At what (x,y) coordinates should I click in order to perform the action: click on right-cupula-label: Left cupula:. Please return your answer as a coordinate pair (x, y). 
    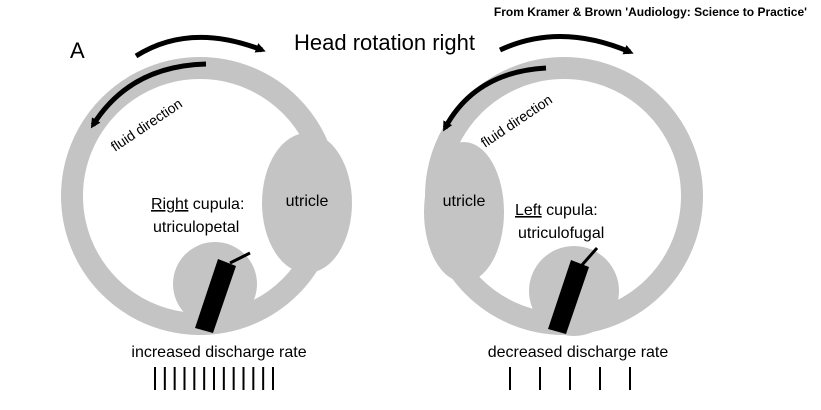
    Looking at the image, I should click on (556, 210).